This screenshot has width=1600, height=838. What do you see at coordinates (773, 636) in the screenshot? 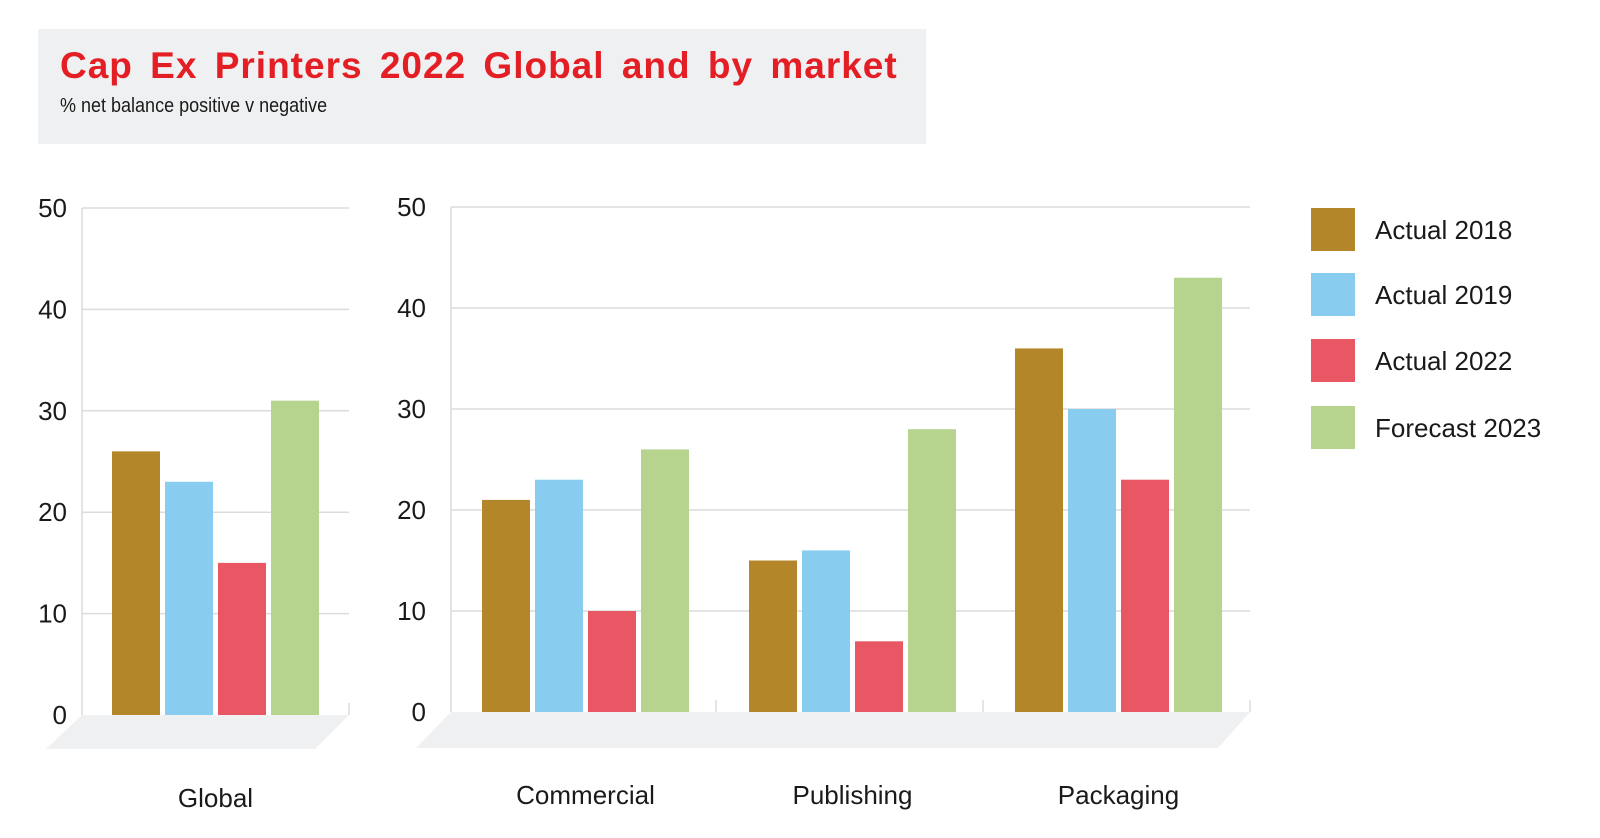
I see `bar-publishing-actual-2018` at bounding box center [773, 636].